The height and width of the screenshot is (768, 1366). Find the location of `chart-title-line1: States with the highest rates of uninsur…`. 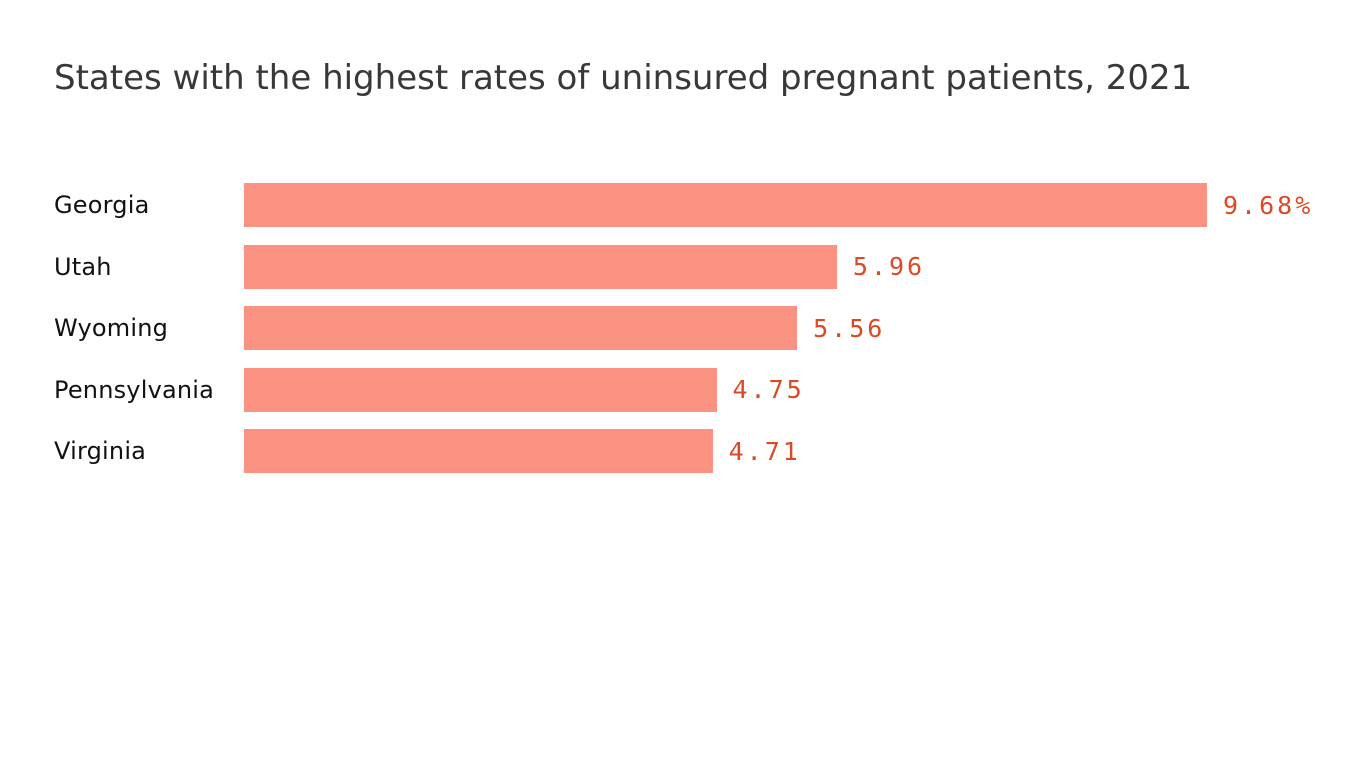

chart-title-line1: States with the highest rates of uninsur… is located at coordinates (574, 78).